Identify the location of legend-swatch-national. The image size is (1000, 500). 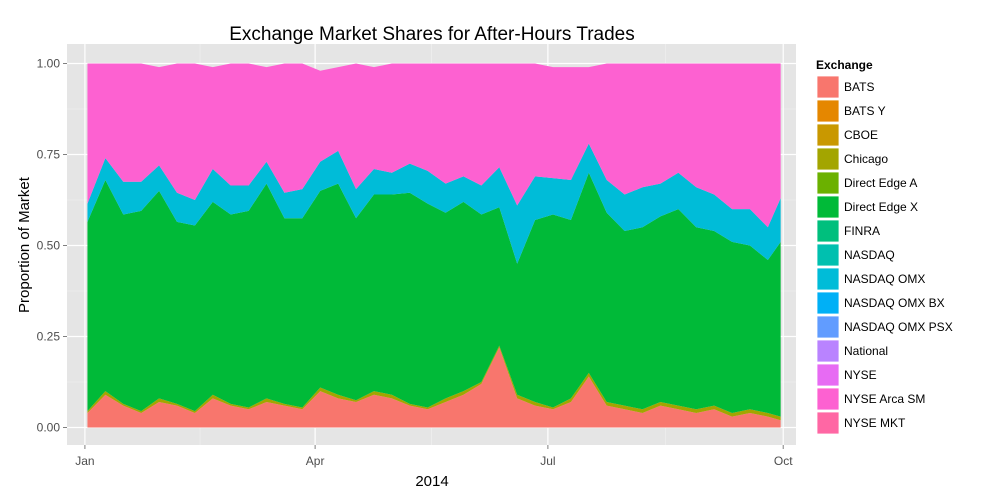
(828, 351).